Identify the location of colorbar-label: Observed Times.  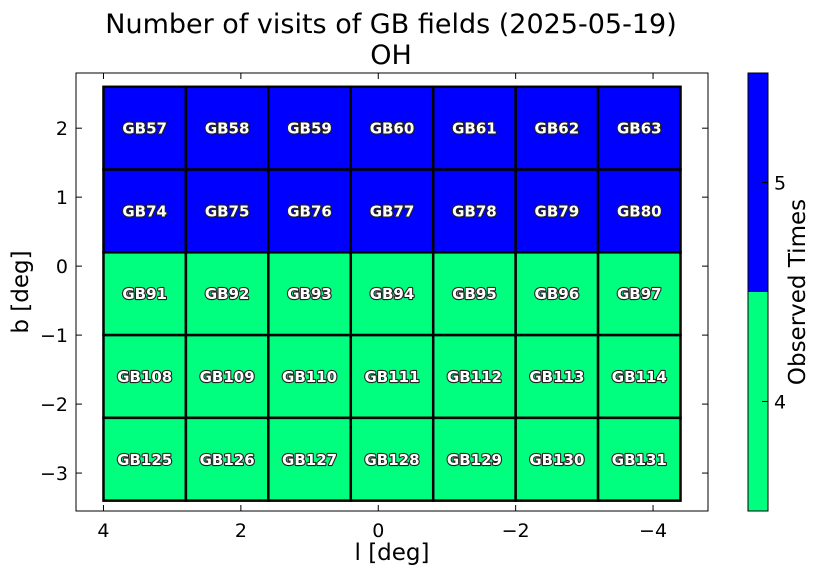
(798, 292).